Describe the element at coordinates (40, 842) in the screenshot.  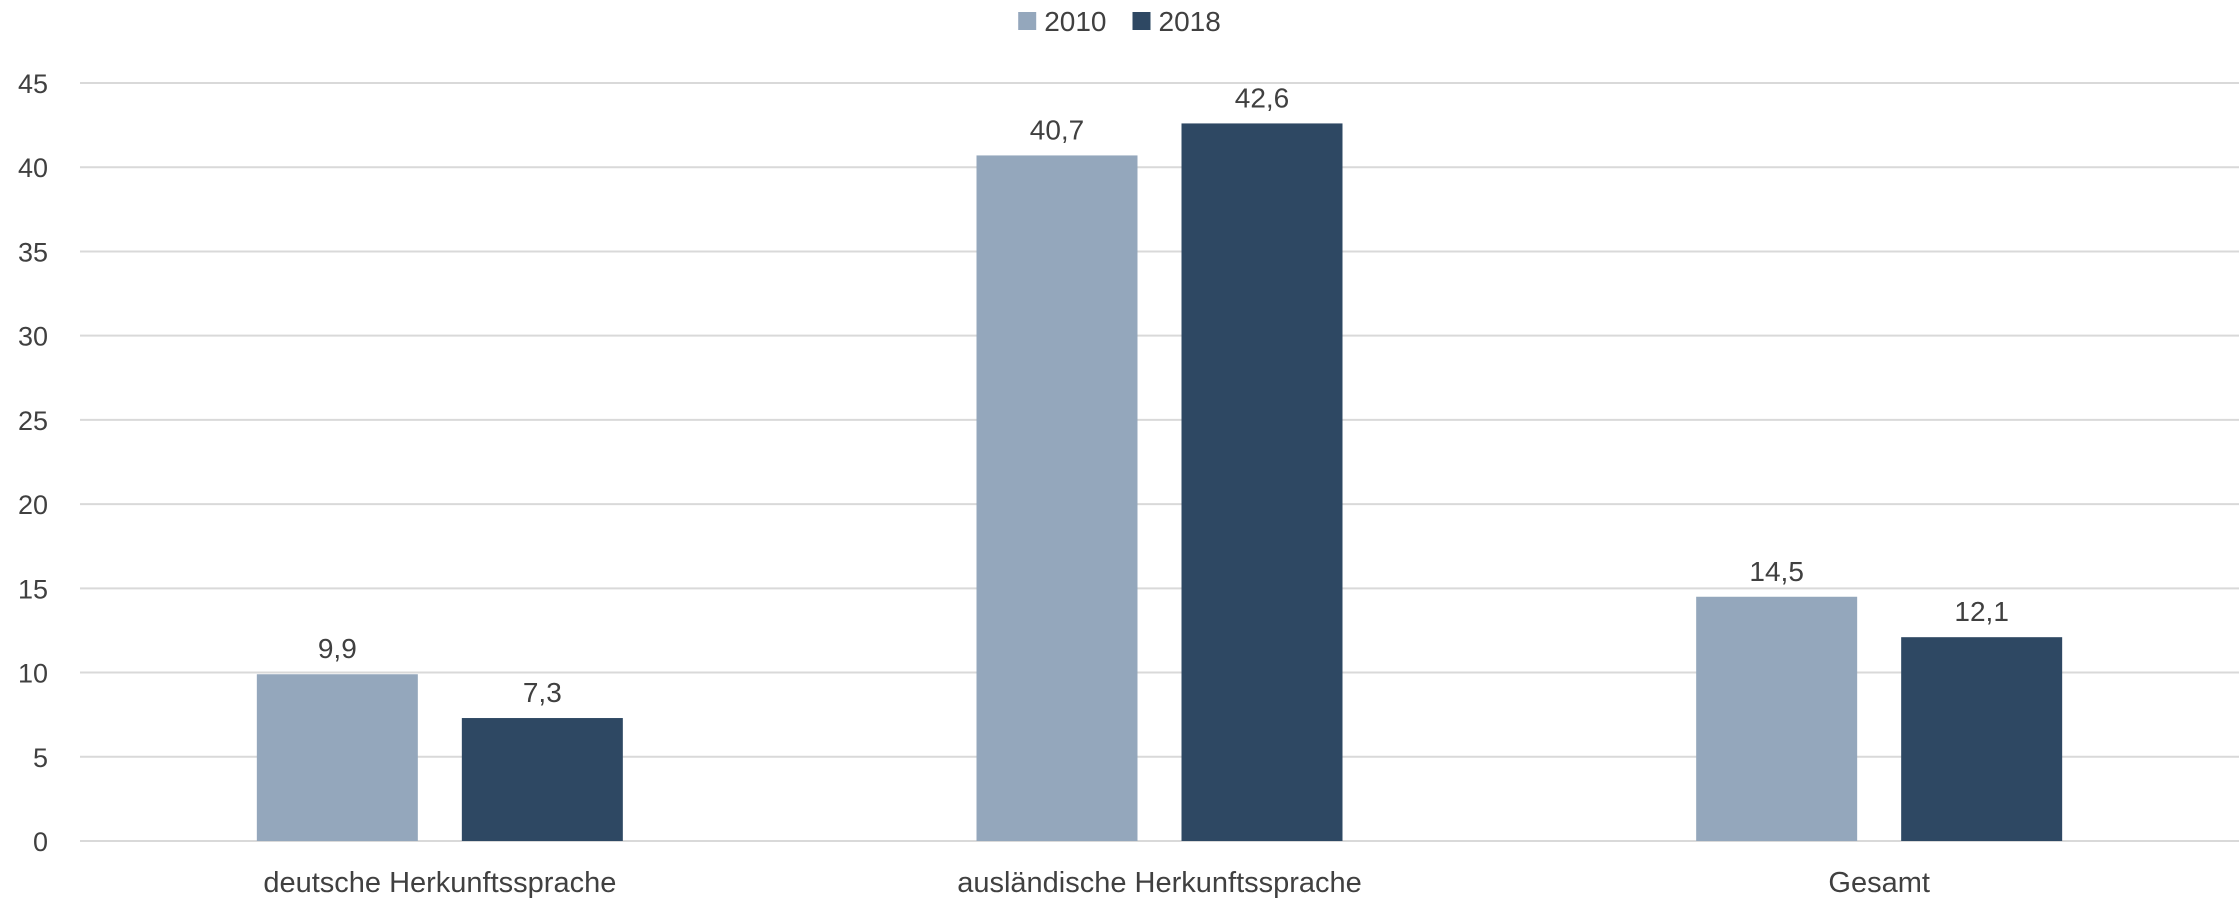
I see `y-tick-label: 0` at that location.